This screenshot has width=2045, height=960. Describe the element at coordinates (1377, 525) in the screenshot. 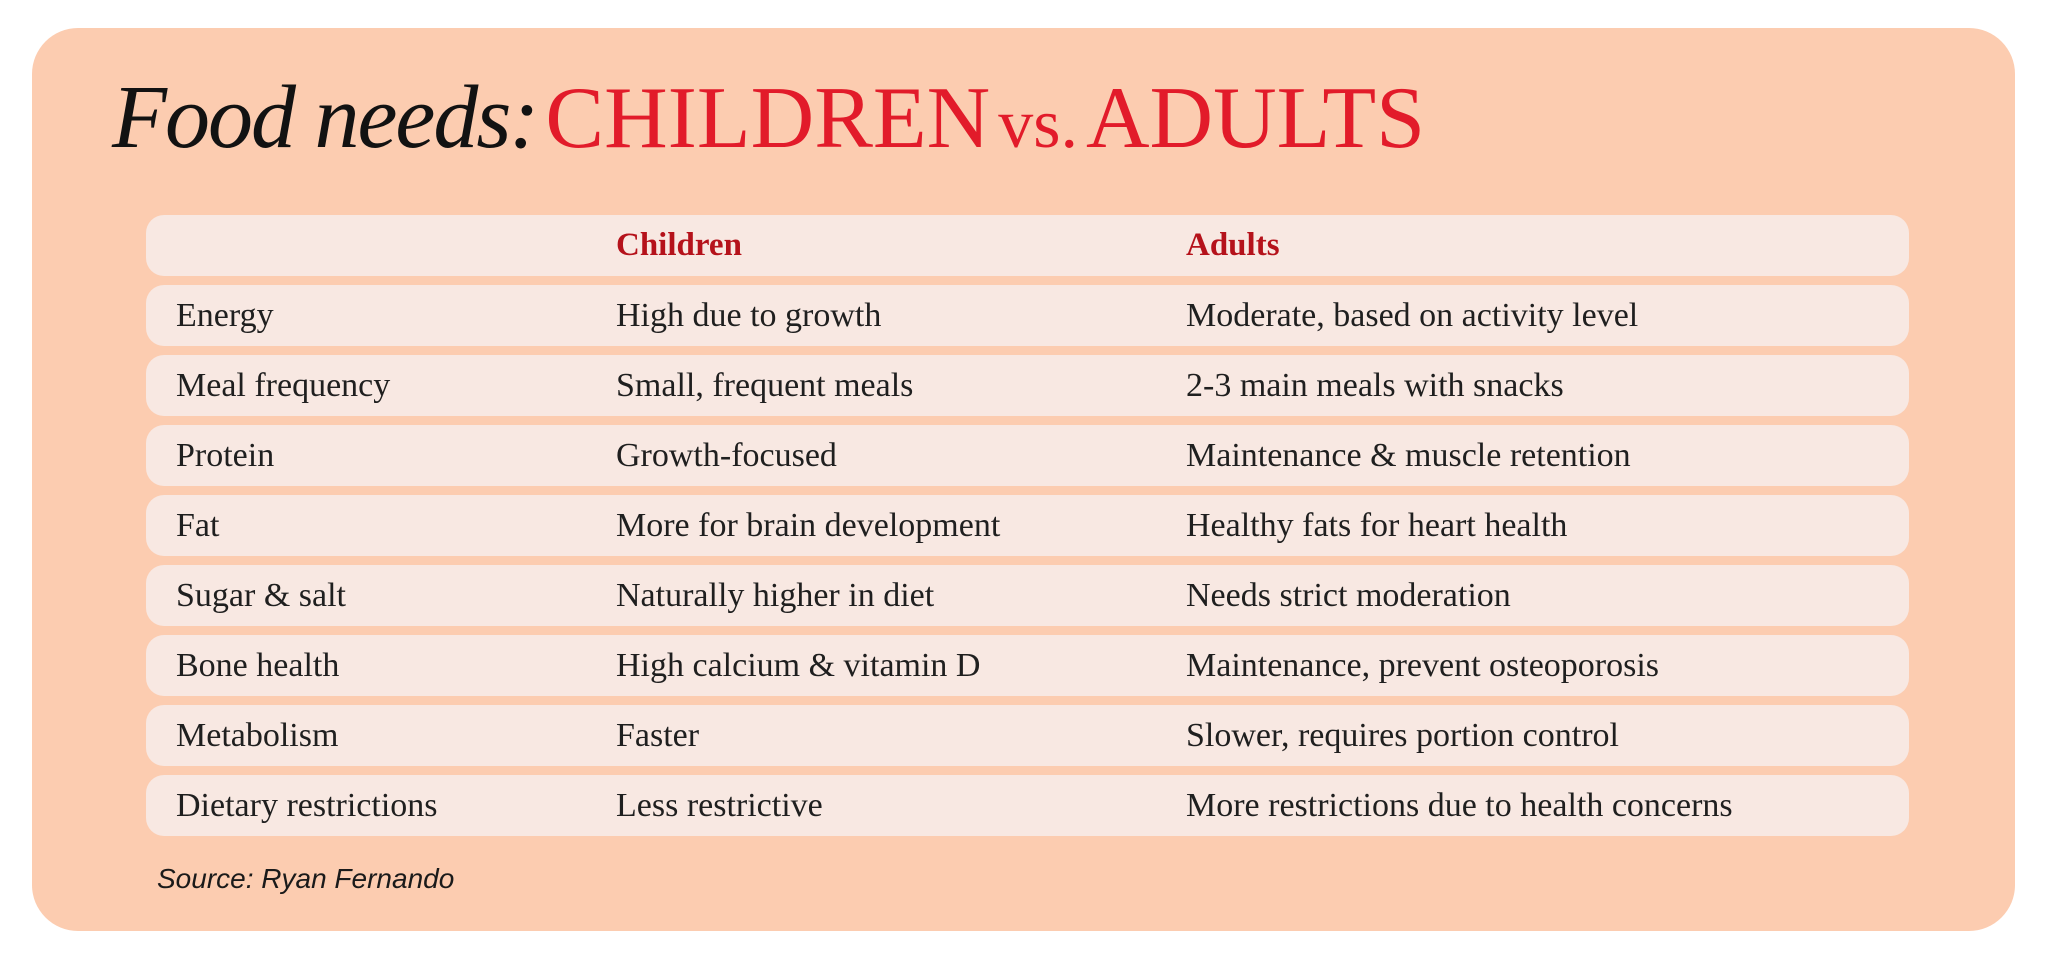

I see `row-adults-cell: Healthy fats for heart health` at that location.